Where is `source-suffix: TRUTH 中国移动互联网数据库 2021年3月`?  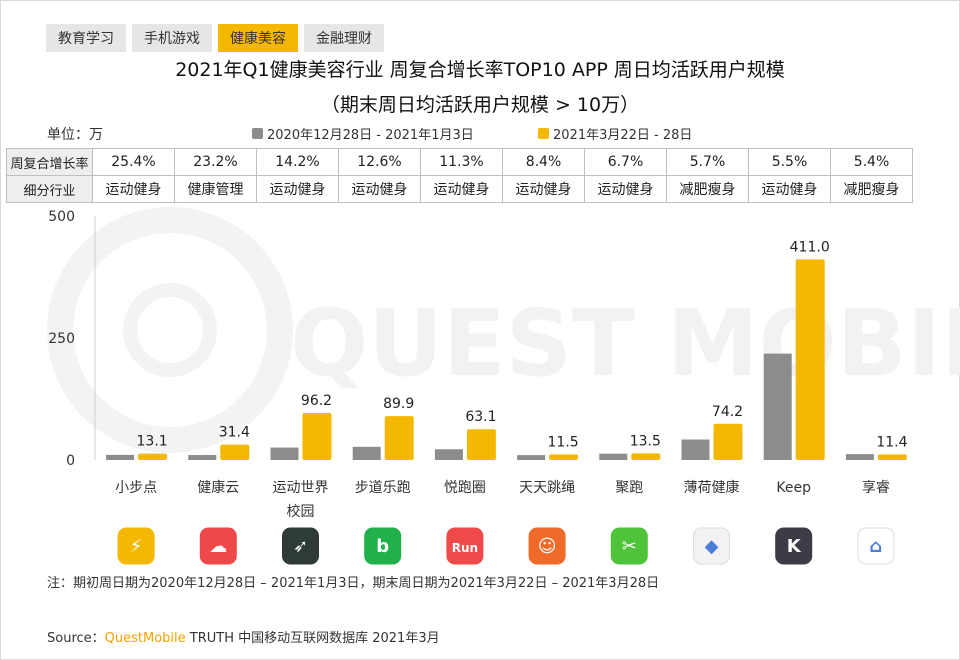
source-suffix: TRUTH 中国移动互联网数据库 2021年3月 is located at coordinates (312, 638).